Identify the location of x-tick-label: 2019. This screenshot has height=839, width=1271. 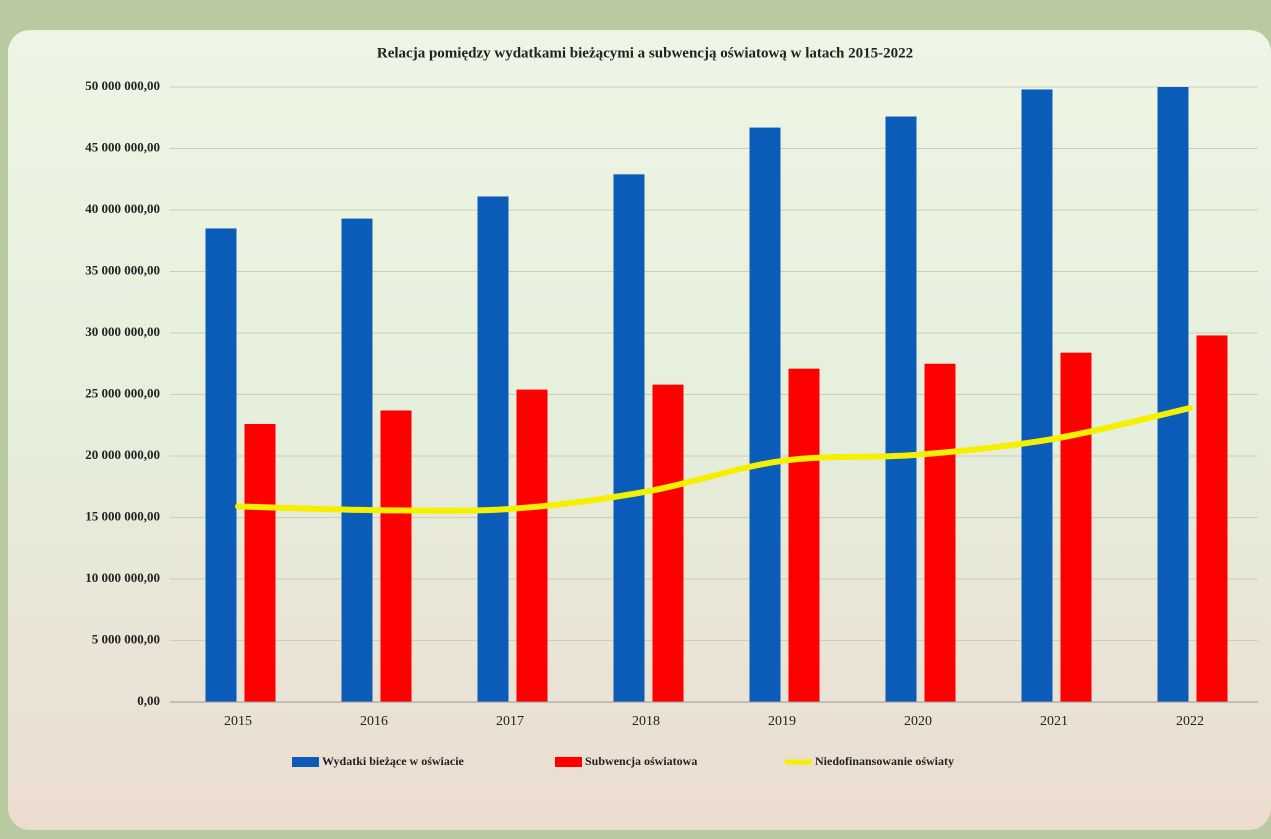
(782, 721).